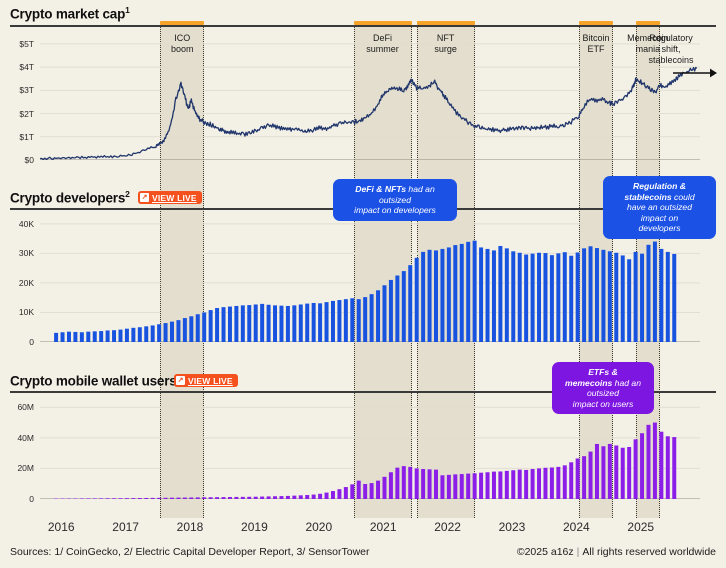 This screenshot has width=726, height=568. I want to click on view-live-button-wallets: ↗ VIEW LIVE, so click(206, 380).